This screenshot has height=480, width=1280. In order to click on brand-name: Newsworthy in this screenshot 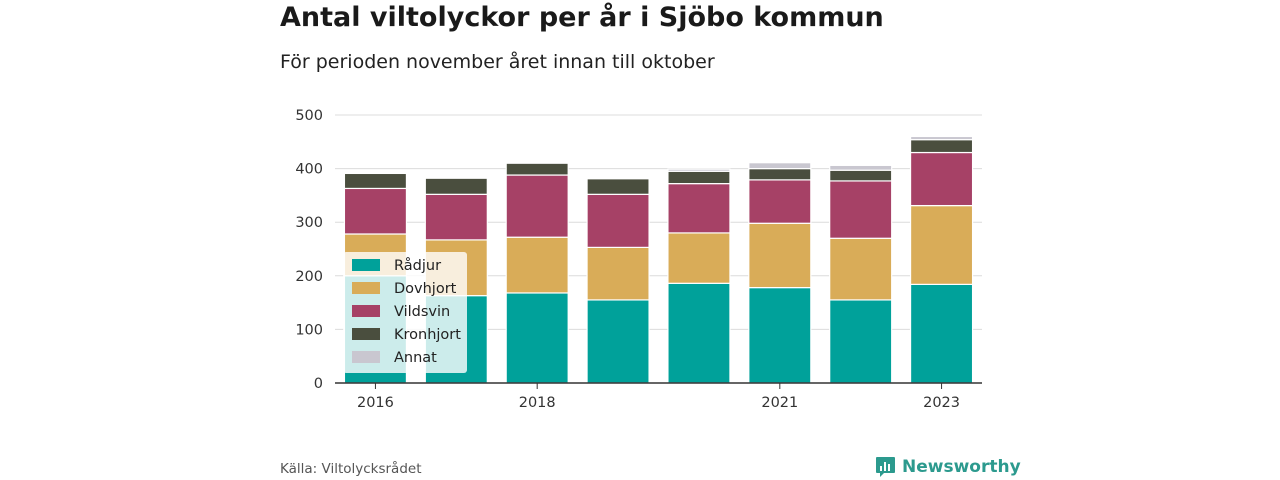, I will do `click(961, 467)`.